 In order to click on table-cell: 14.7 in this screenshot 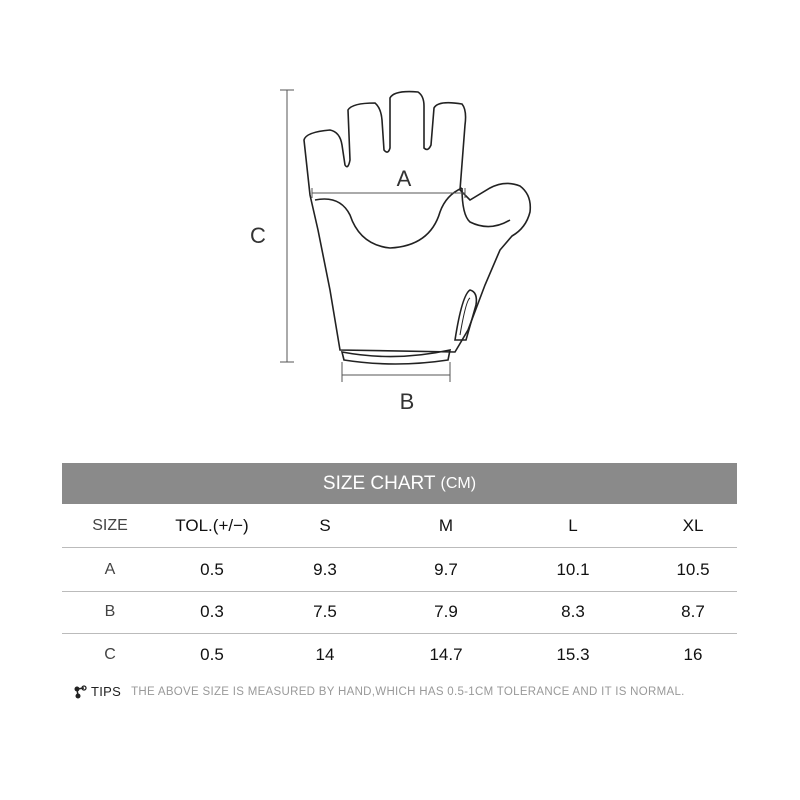, I will do `click(446, 654)`.